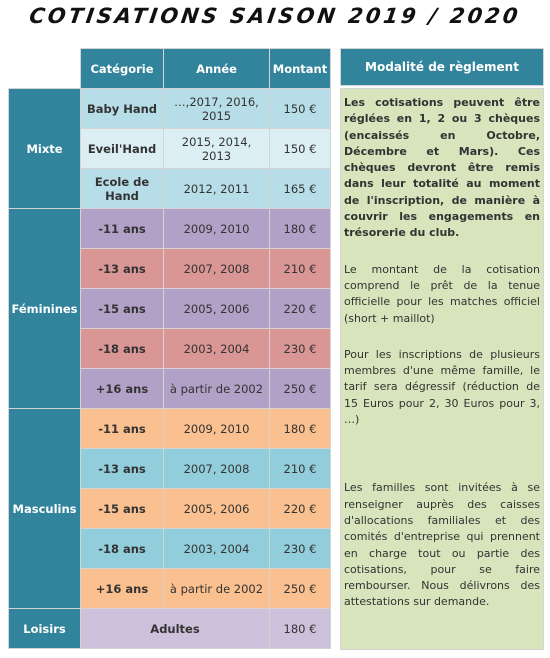 Image resolution: width=550 pixels, height=658 pixels. I want to click on header-cell: Année, so click(216, 68).